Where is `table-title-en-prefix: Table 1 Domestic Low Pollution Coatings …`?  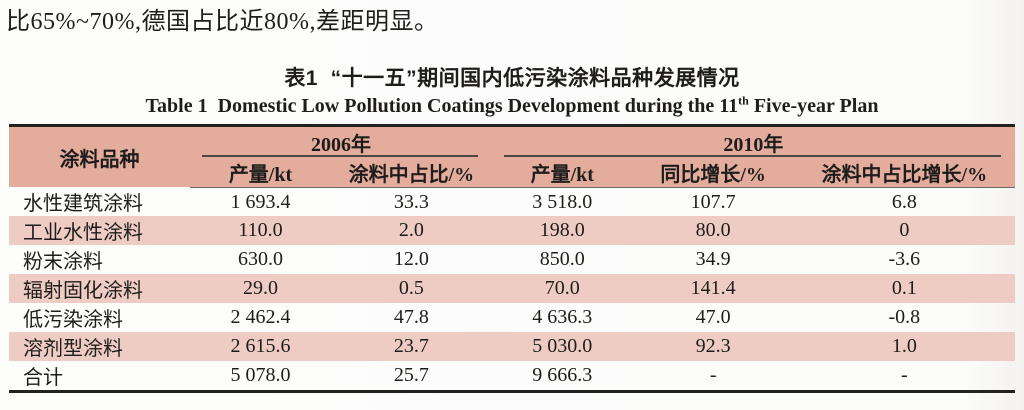 table-title-en-prefix: Table 1 Domestic Low Pollution Coatings … is located at coordinates (442, 105).